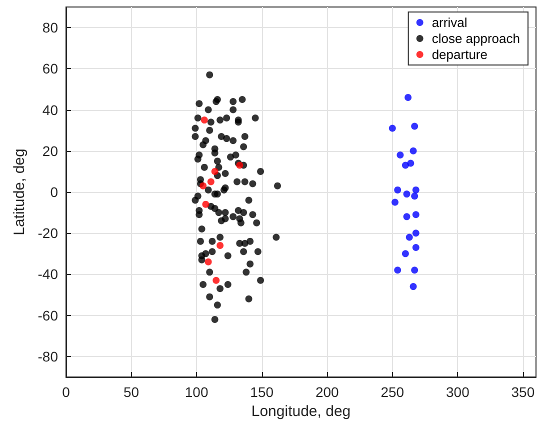  What do you see at coordinates (458, 392) in the screenshot?
I see `x-tick-label: 300` at bounding box center [458, 392].